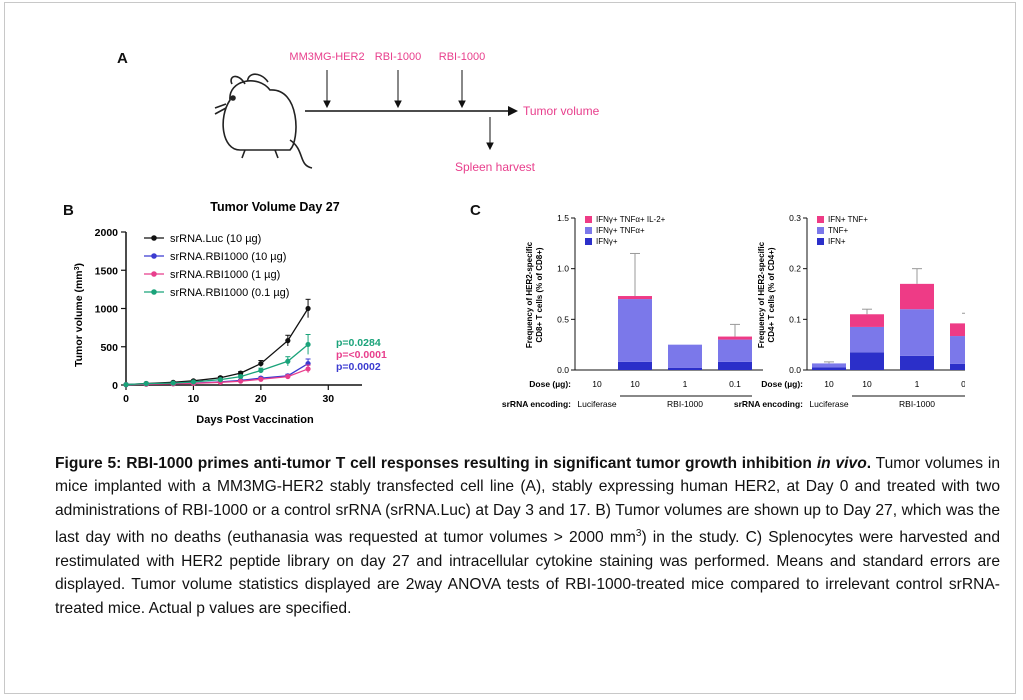 This screenshot has height=700, width=1023. I want to click on bar-legend-entry: IFNγ+, so click(607, 241).